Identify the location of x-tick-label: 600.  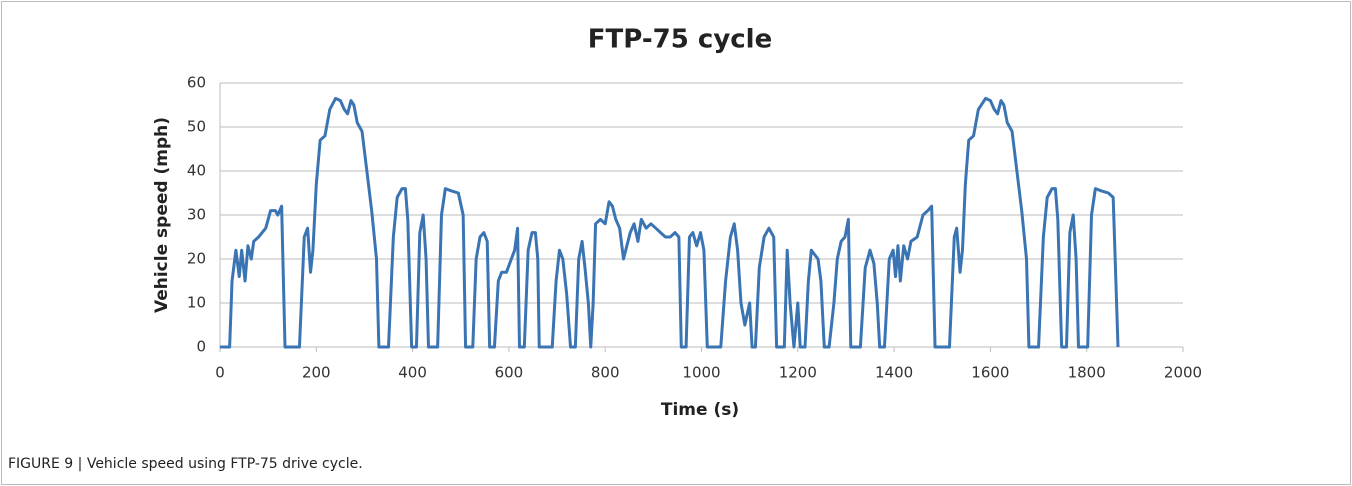
(509, 373).